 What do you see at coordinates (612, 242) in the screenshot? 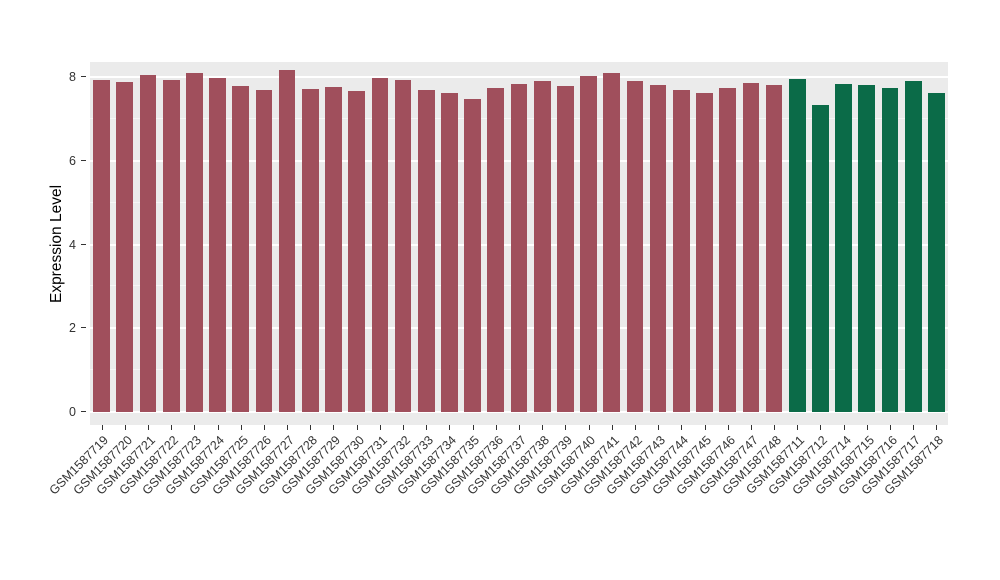
I see `bar-GSM1587741` at bounding box center [612, 242].